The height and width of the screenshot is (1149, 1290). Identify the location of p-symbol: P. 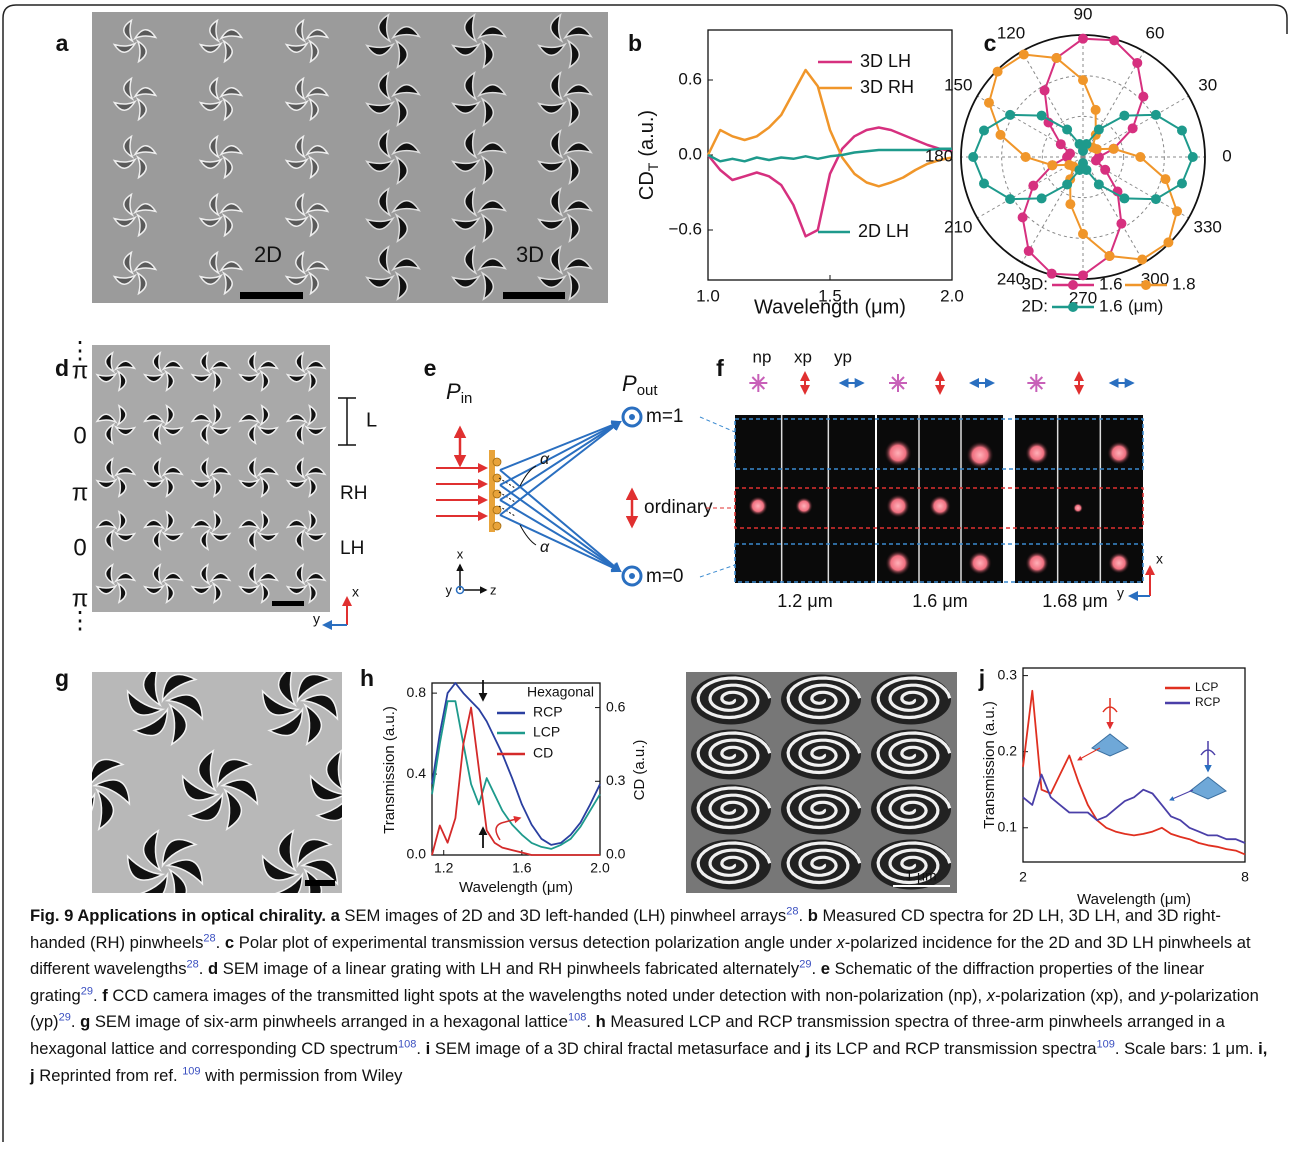
(629, 383).